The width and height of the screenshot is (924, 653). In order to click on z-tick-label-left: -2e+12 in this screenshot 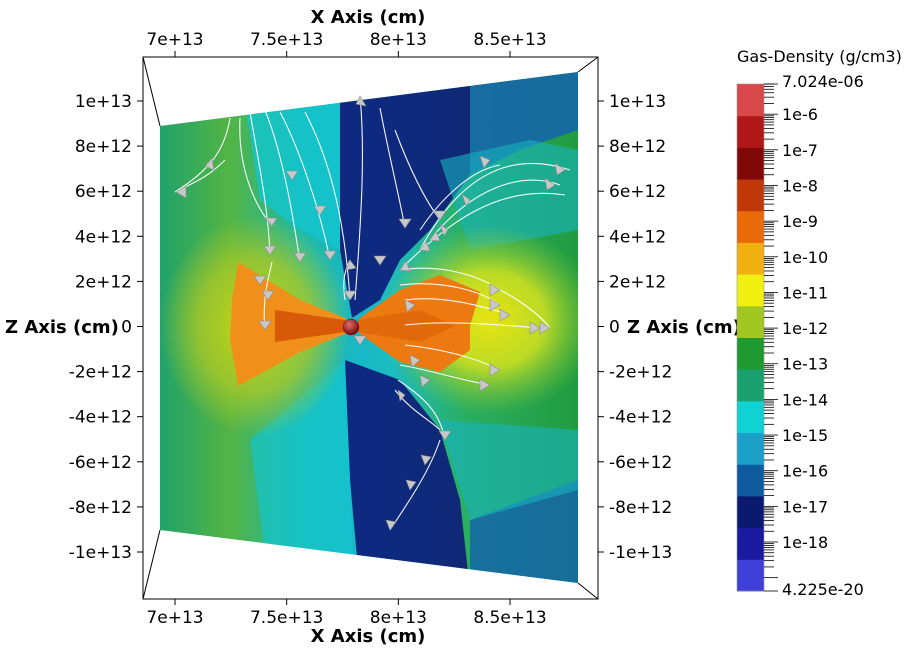, I will do `click(100, 373)`.